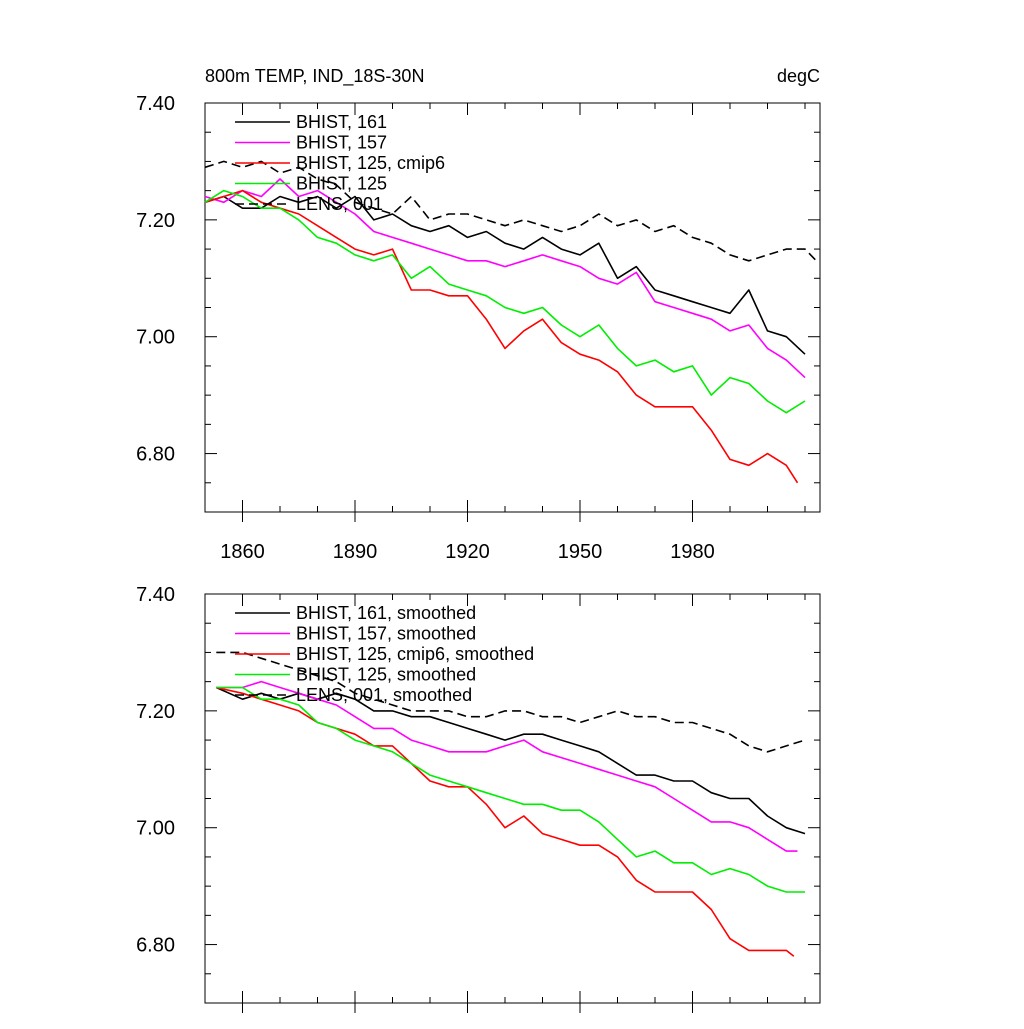  What do you see at coordinates (341, 143) in the screenshot?
I see `legend-label: BHIST, 157` at bounding box center [341, 143].